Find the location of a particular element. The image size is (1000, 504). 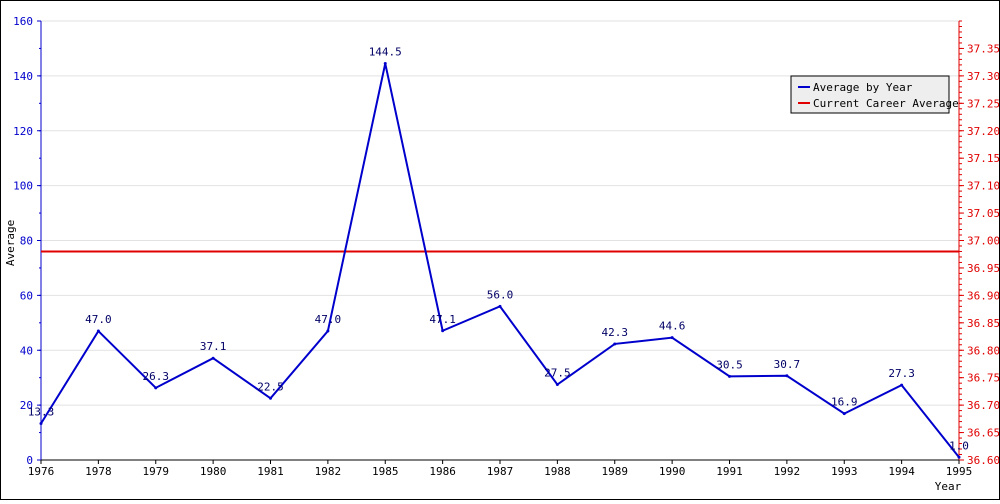

x-tick-label: 1992 is located at coordinates (787, 471).